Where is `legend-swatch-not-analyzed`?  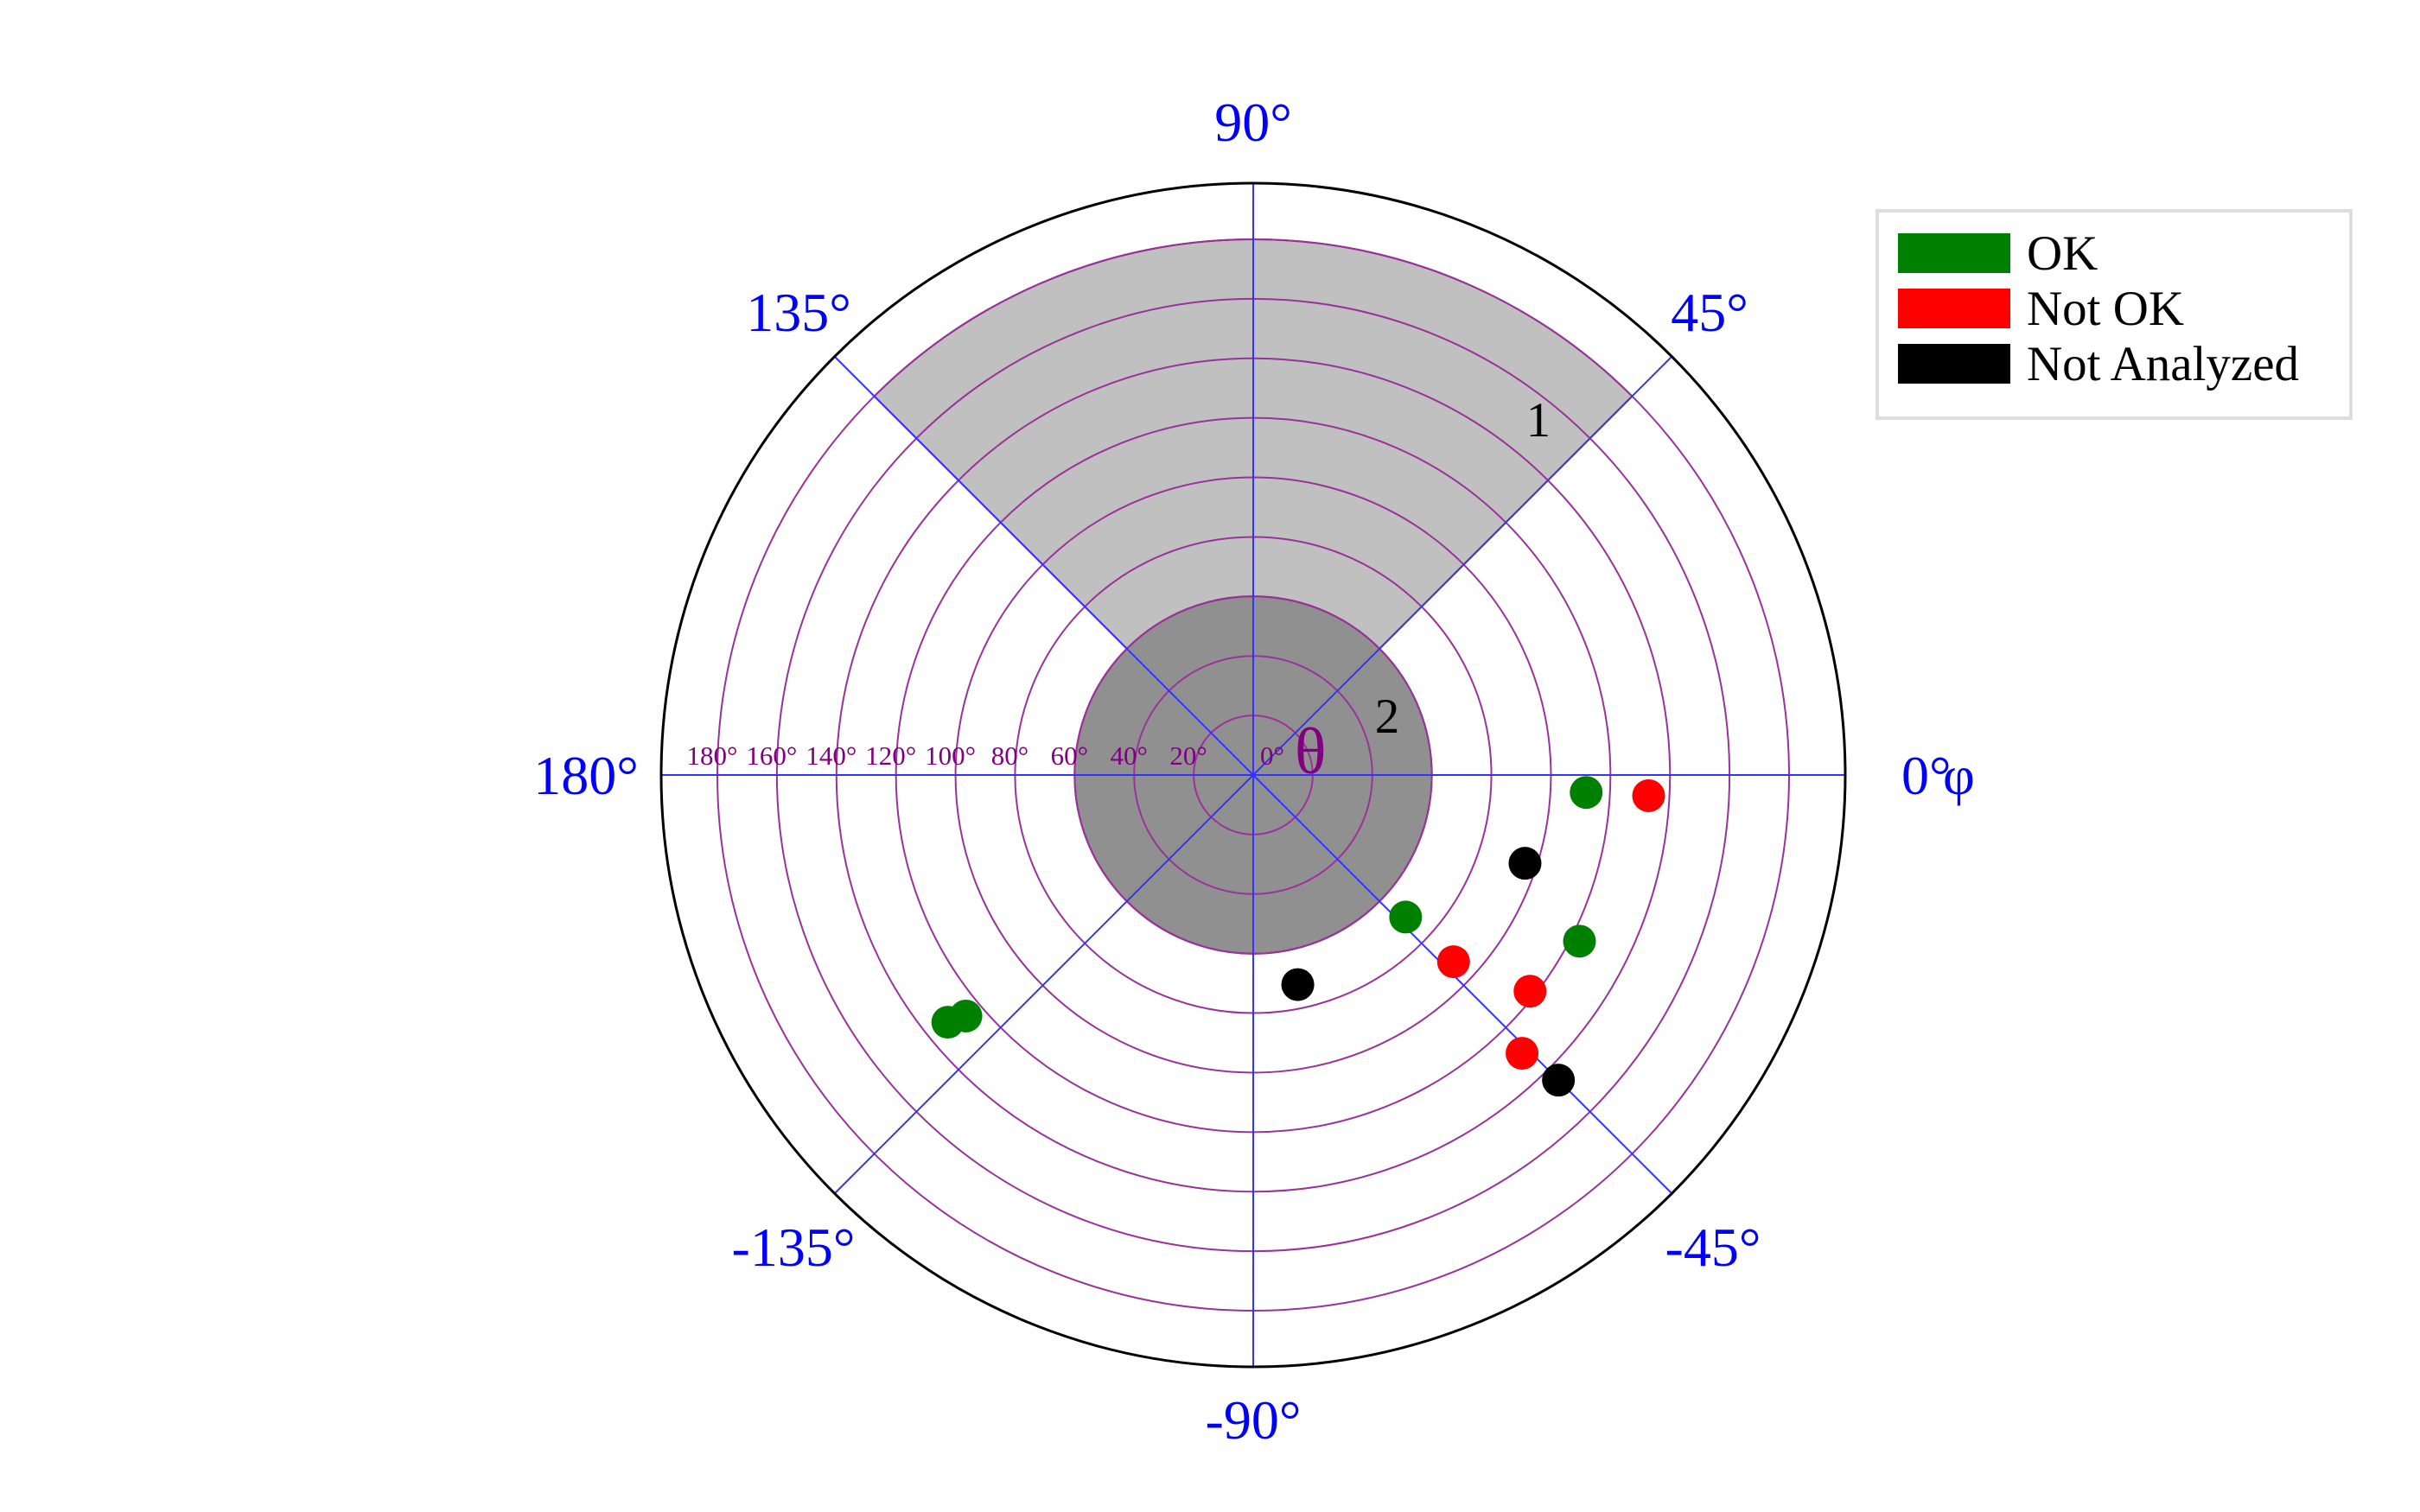
legend-swatch-not-analyzed is located at coordinates (1954, 364).